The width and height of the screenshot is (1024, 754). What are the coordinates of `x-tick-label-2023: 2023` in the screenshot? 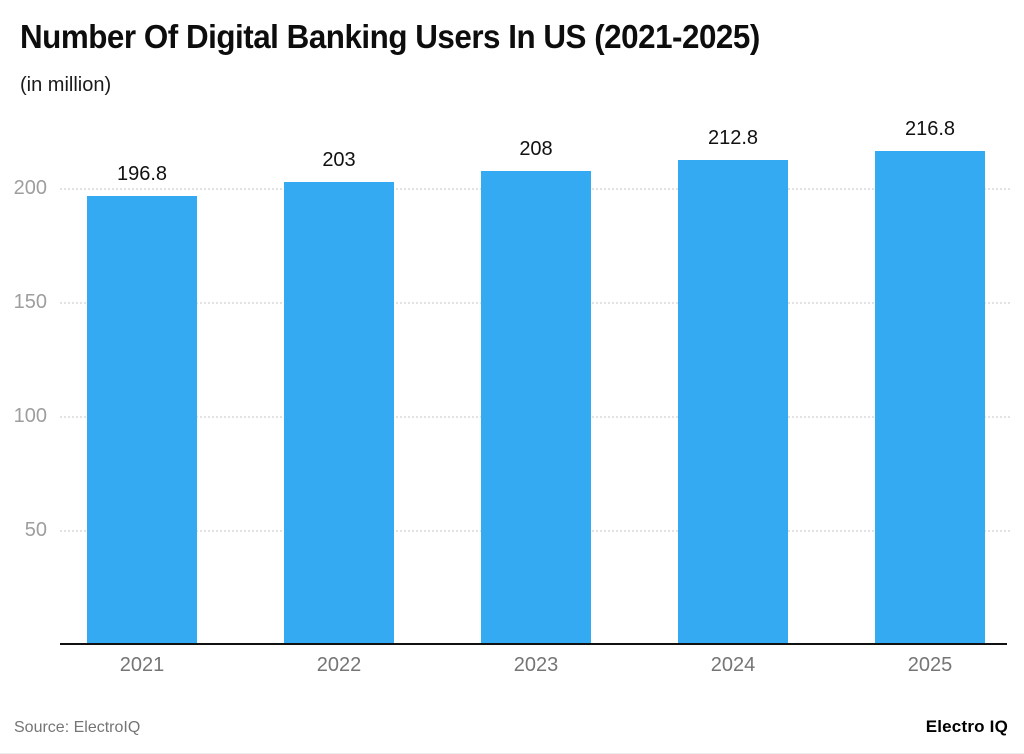 It's located at (536, 665).